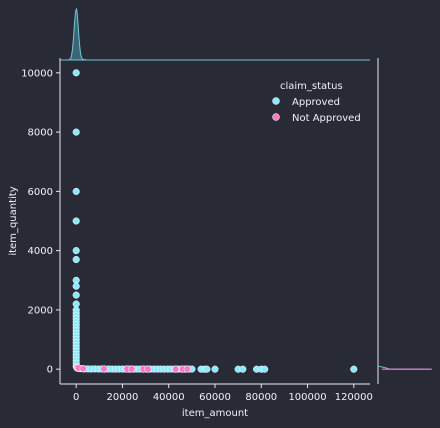  What do you see at coordinates (40, 251) in the screenshot?
I see `y-tick-label: 4000` at bounding box center [40, 251].